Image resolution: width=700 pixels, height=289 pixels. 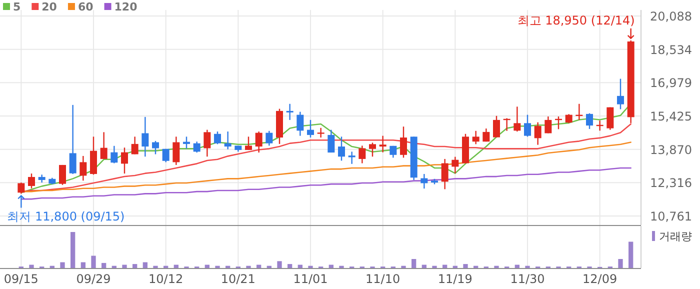 What do you see at coordinates (383, 279) in the screenshot?
I see `x-tick-label: 11/10` at bounding box center [383, 279].